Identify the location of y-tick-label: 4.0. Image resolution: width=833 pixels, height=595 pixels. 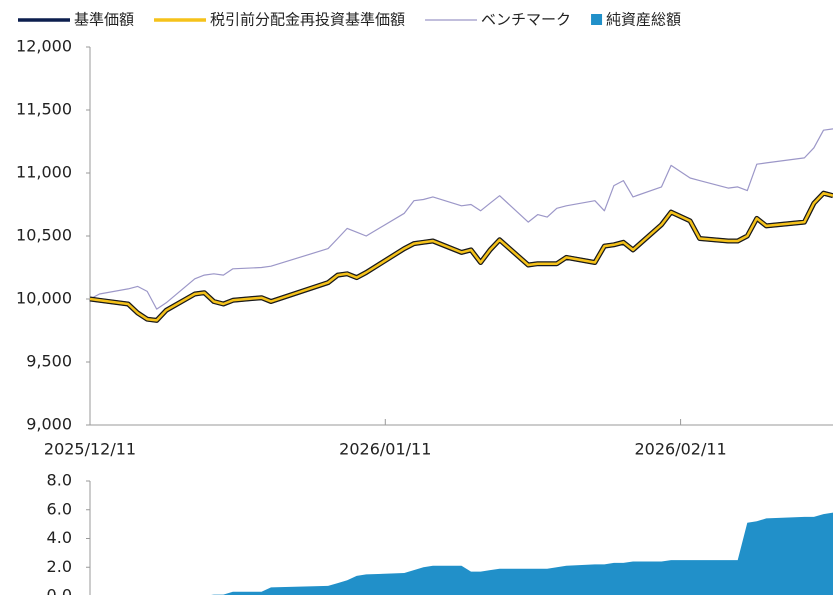
(59, 537).